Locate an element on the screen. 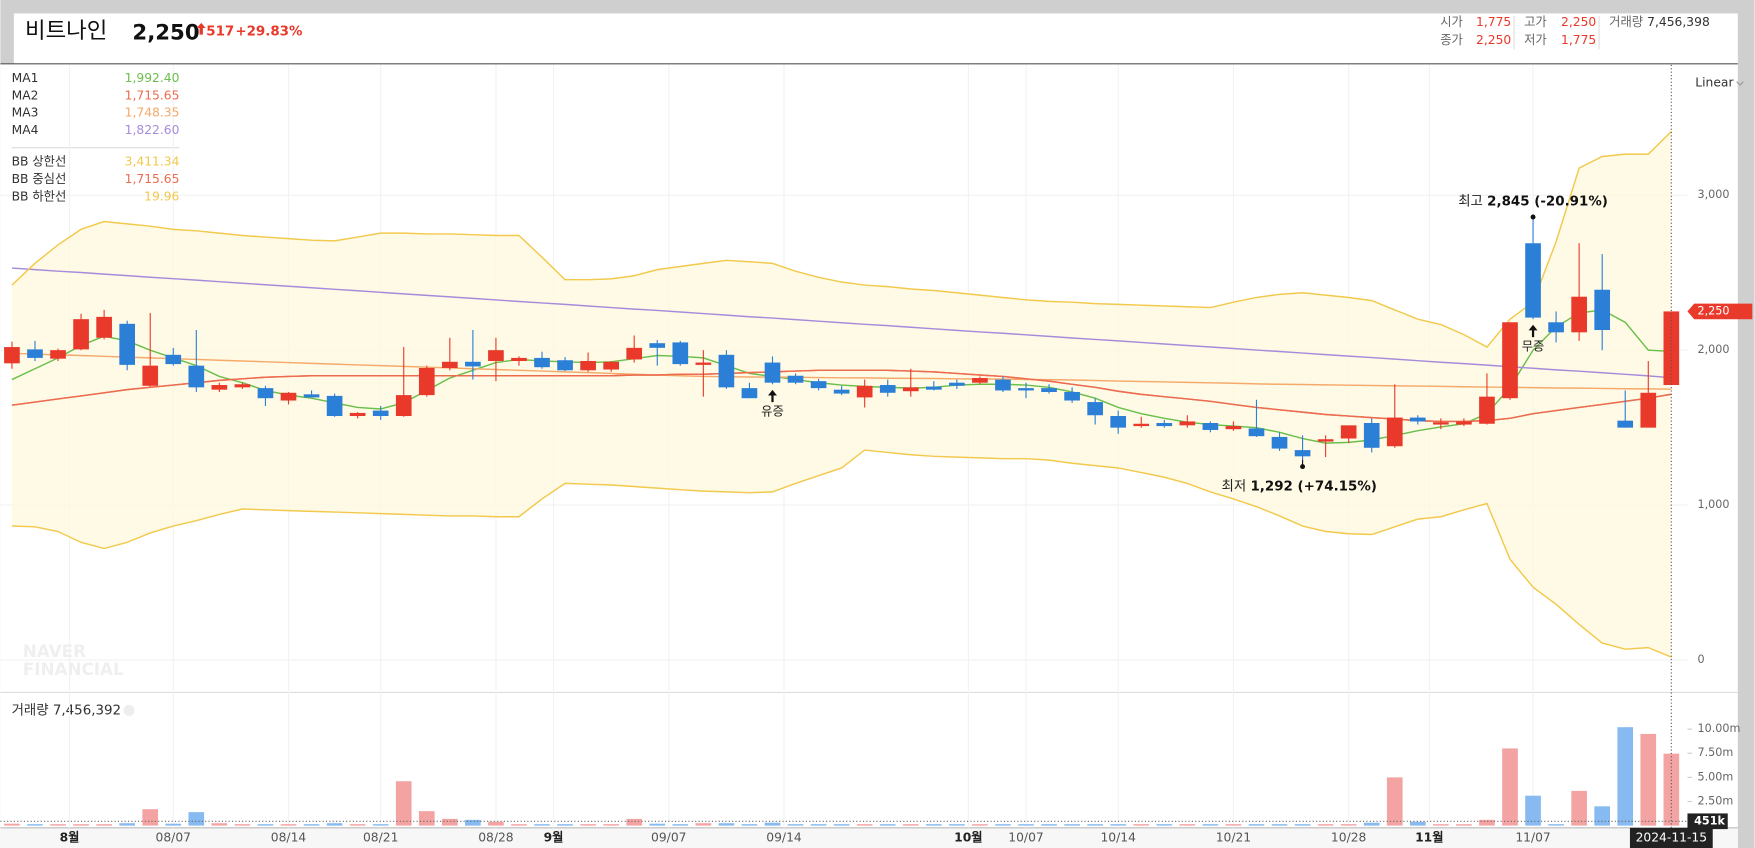 The height and width of the screenshot is (848, 1755). x-axis-strip is located at coordinates (869, 837).